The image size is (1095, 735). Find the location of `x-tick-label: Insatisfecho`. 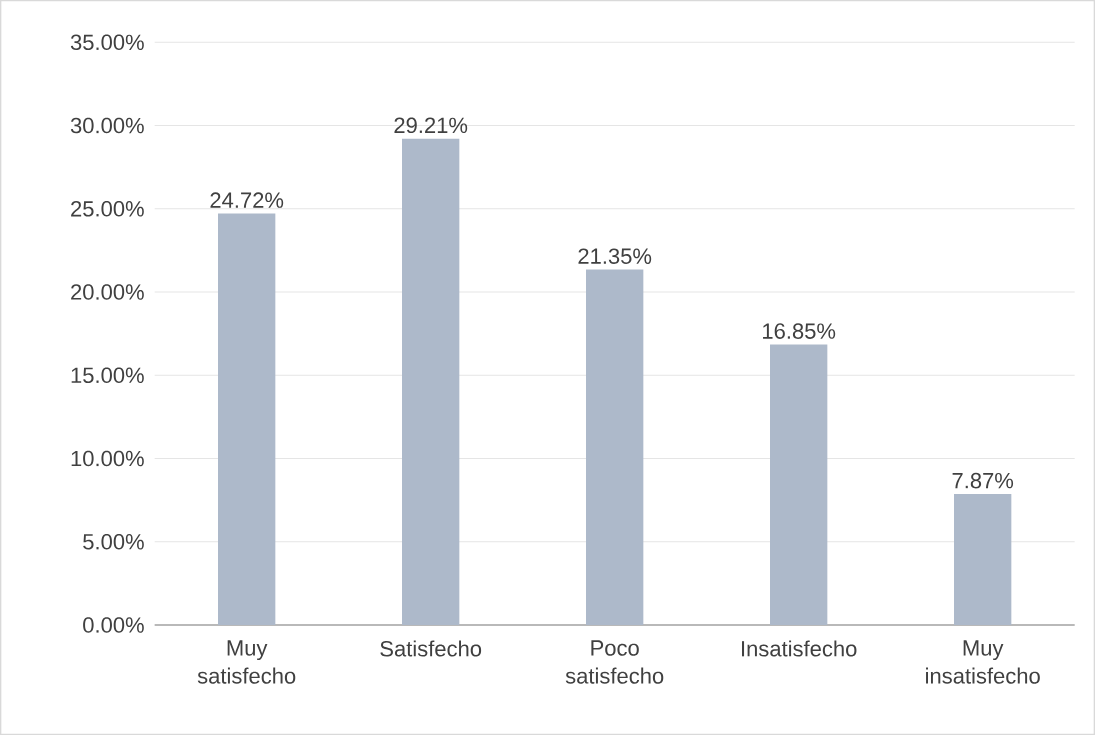

x-tick-label: Insatisfecho is located at coordinates (799, 648).